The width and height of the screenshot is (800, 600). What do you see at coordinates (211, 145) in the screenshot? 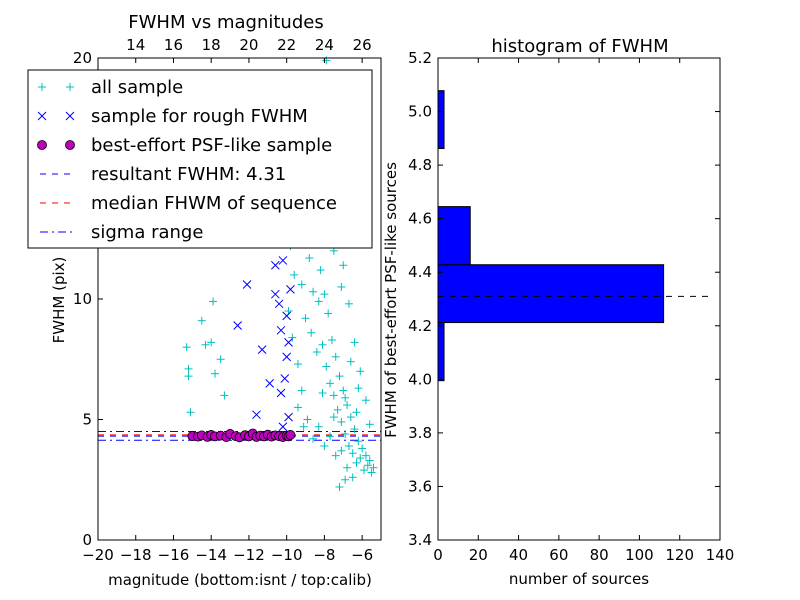
I see `legend-label-3: best-effort PSF-like sample` at bounding box center [211, 145].